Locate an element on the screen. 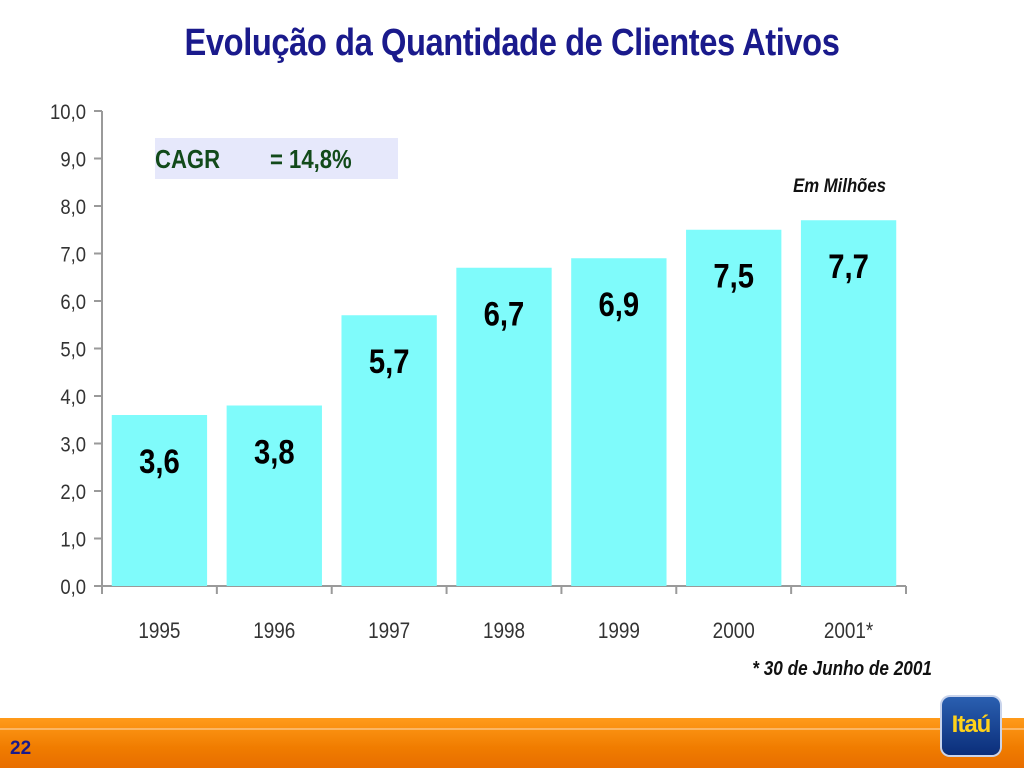 The width and height of the screenshot is (1024, 768). cagr-value: = 14,8% is located at coordinates (311, 159).